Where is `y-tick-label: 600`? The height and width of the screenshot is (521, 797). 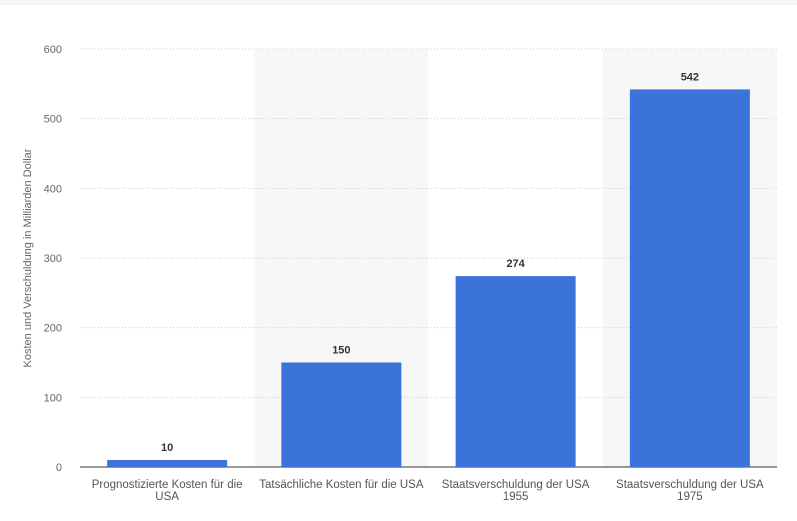 y-tick-label: 600 is located at coordinates (53, 50).